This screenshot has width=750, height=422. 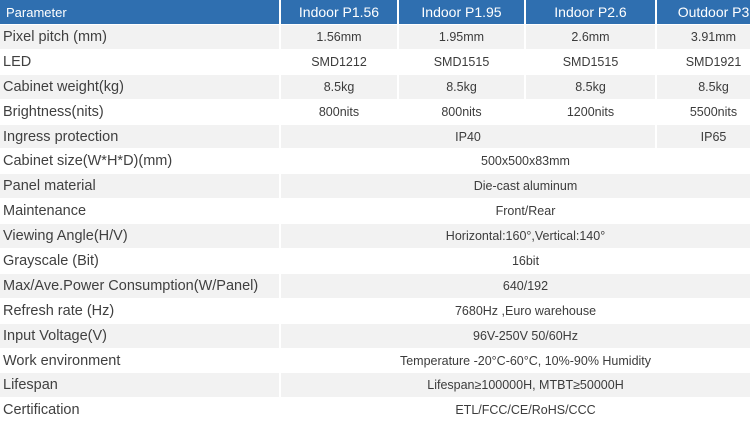 What do you see at coordinates (340, 12) in the screenshot?
I see `header-indoor-p156: Indoor P1.56` at bounding box center [340, 12].